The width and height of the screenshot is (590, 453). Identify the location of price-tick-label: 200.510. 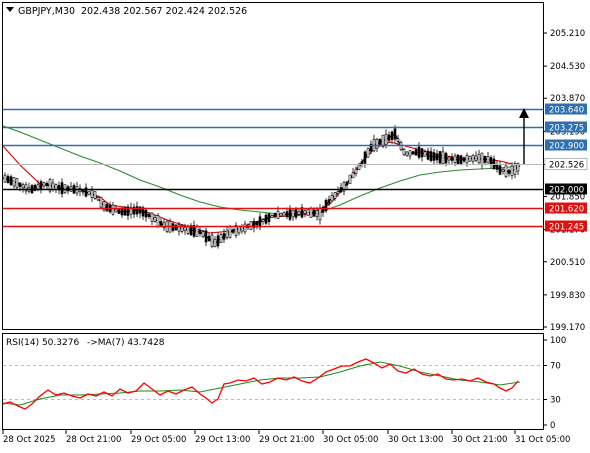
(567, 263).